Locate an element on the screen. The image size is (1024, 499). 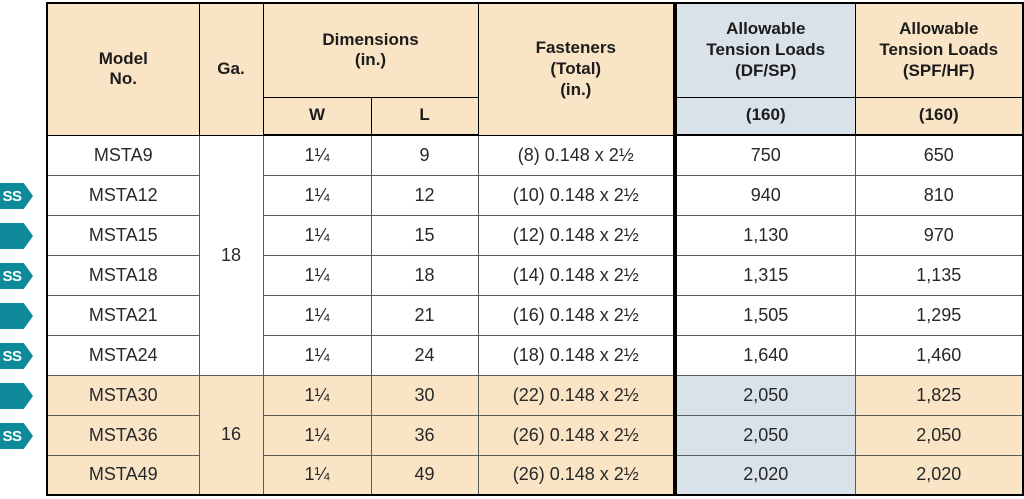
spf-load-cell: 2,050 is located at coordinates (939, 435).